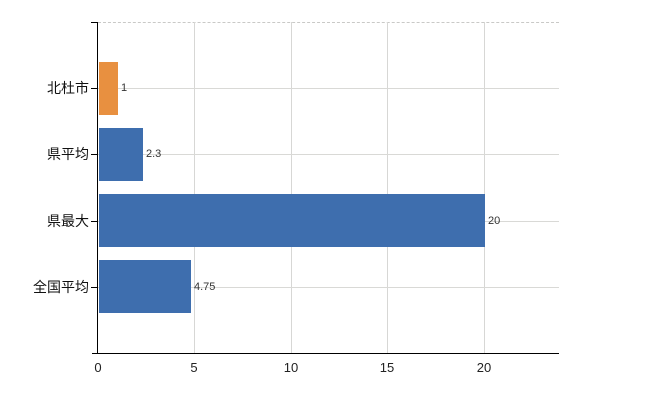 Image resolution: width=650 pixels, height=400 pixels. I want to click on category-label: 全国平均, so click(61, 287).